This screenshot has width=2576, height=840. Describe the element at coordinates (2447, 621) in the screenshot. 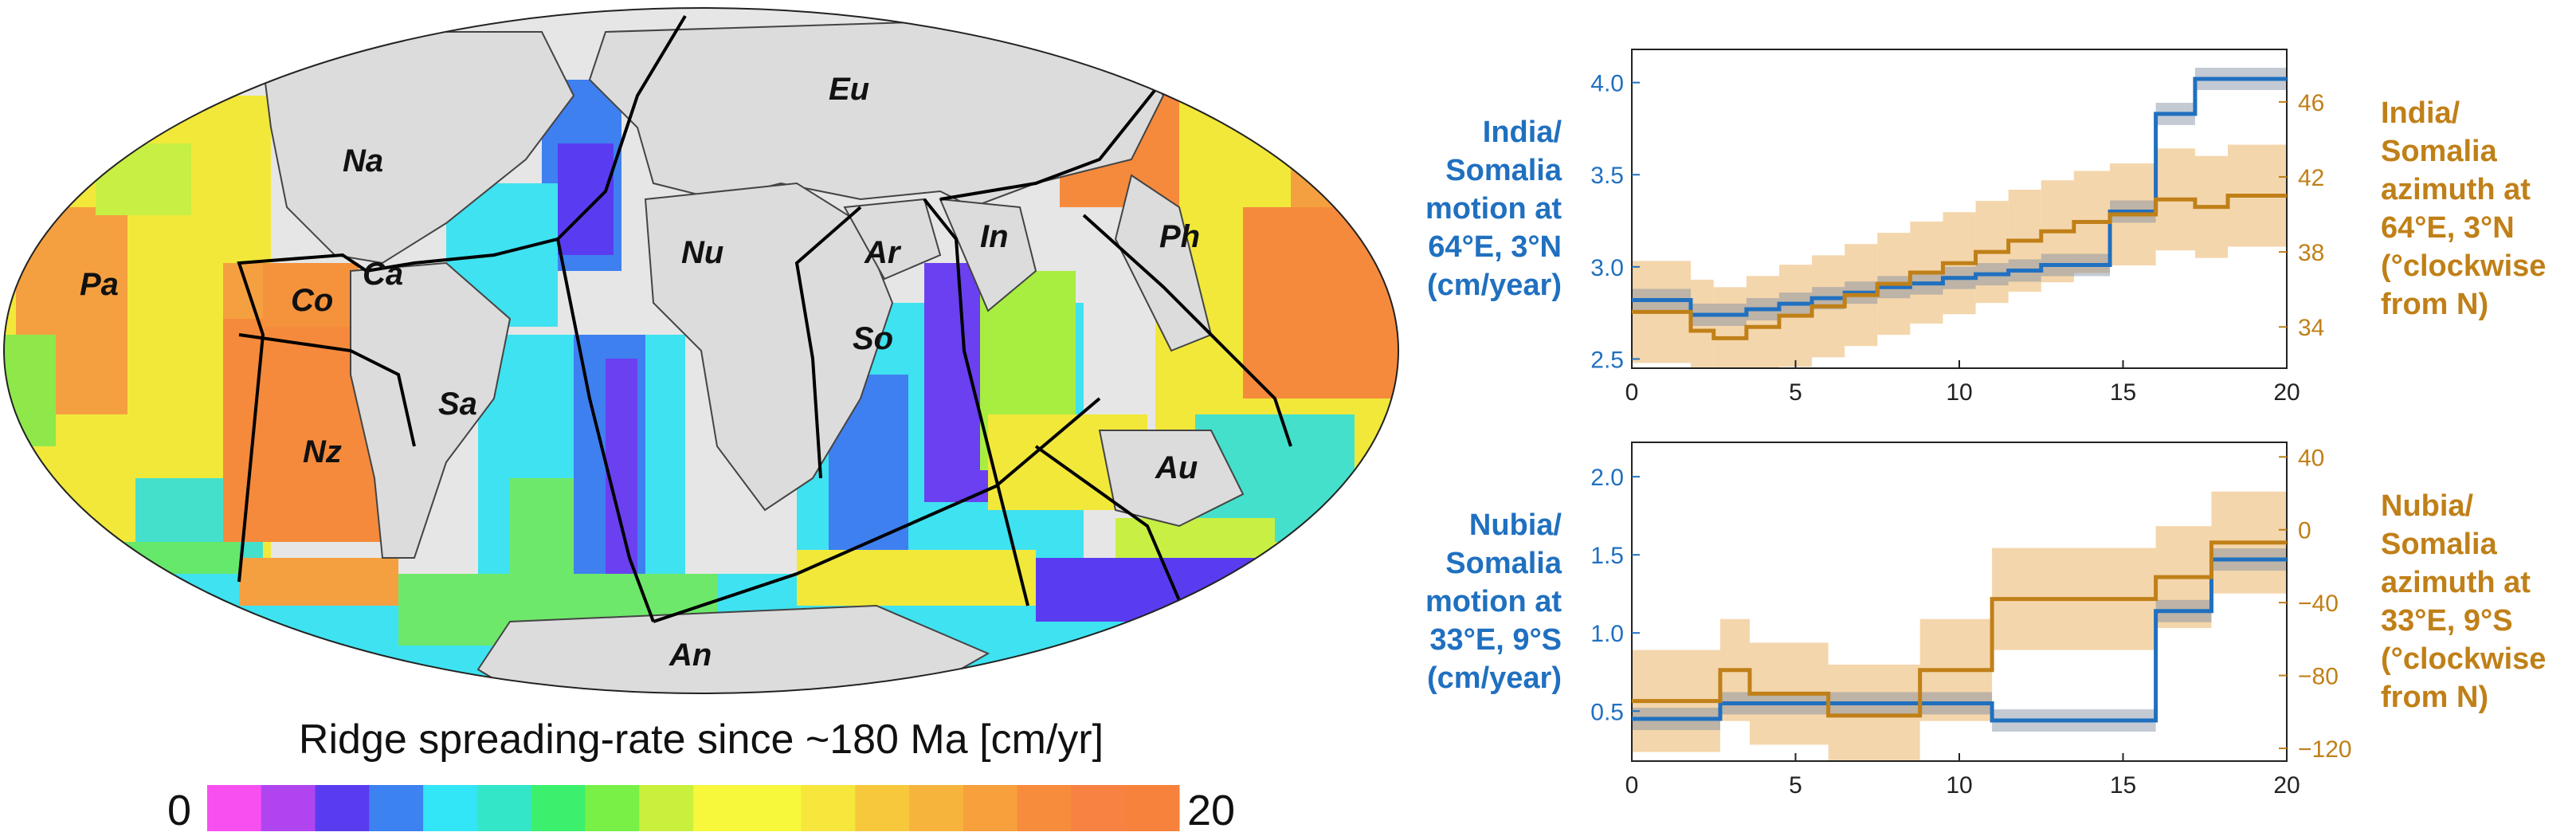

I see `right-axis-label-line: 33°E, 9°S` at that location.